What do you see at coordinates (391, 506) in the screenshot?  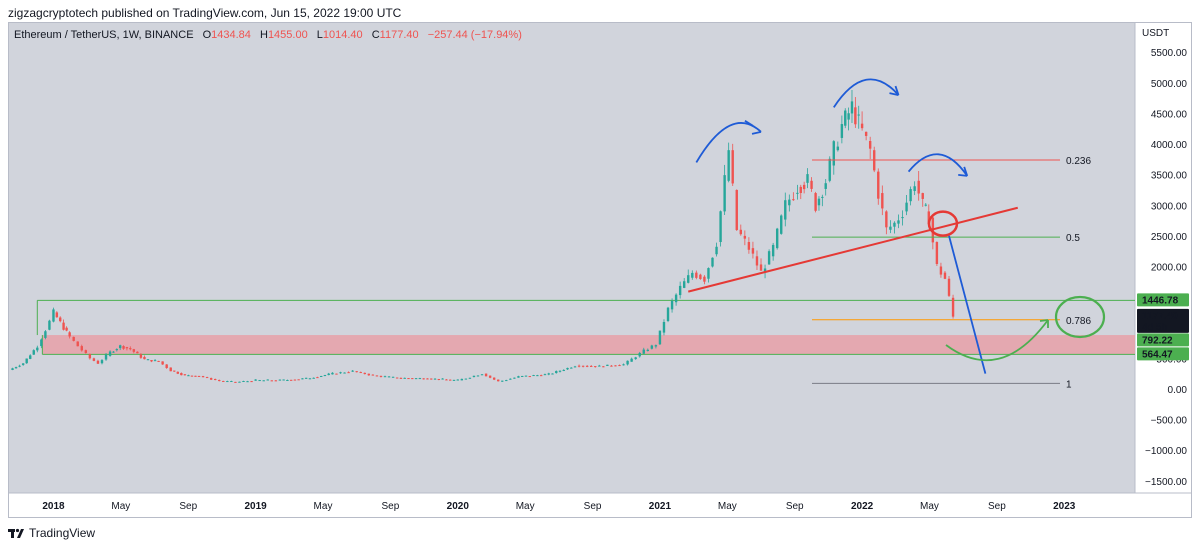 I see `time-axis-tick: Sep` at bounding box center [391, 506].